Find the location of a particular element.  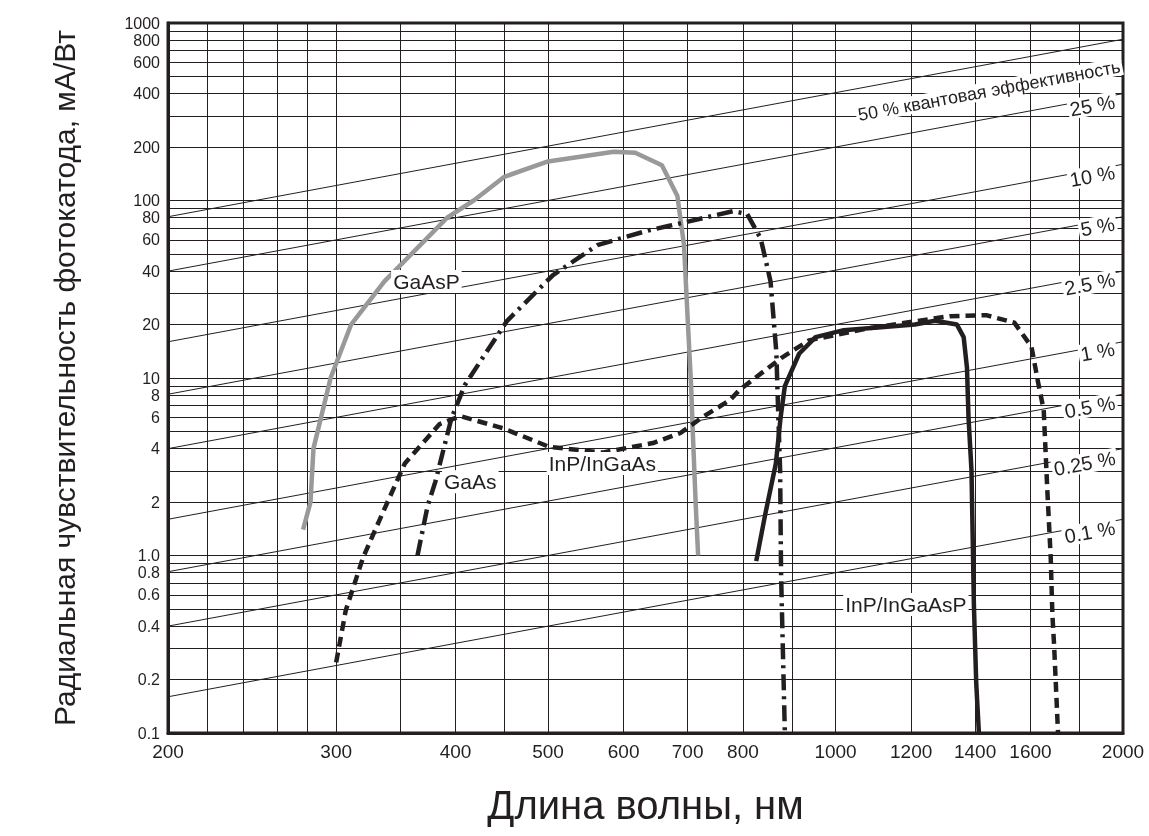

series-label: GaAsP is located at coordinates (426, 281).